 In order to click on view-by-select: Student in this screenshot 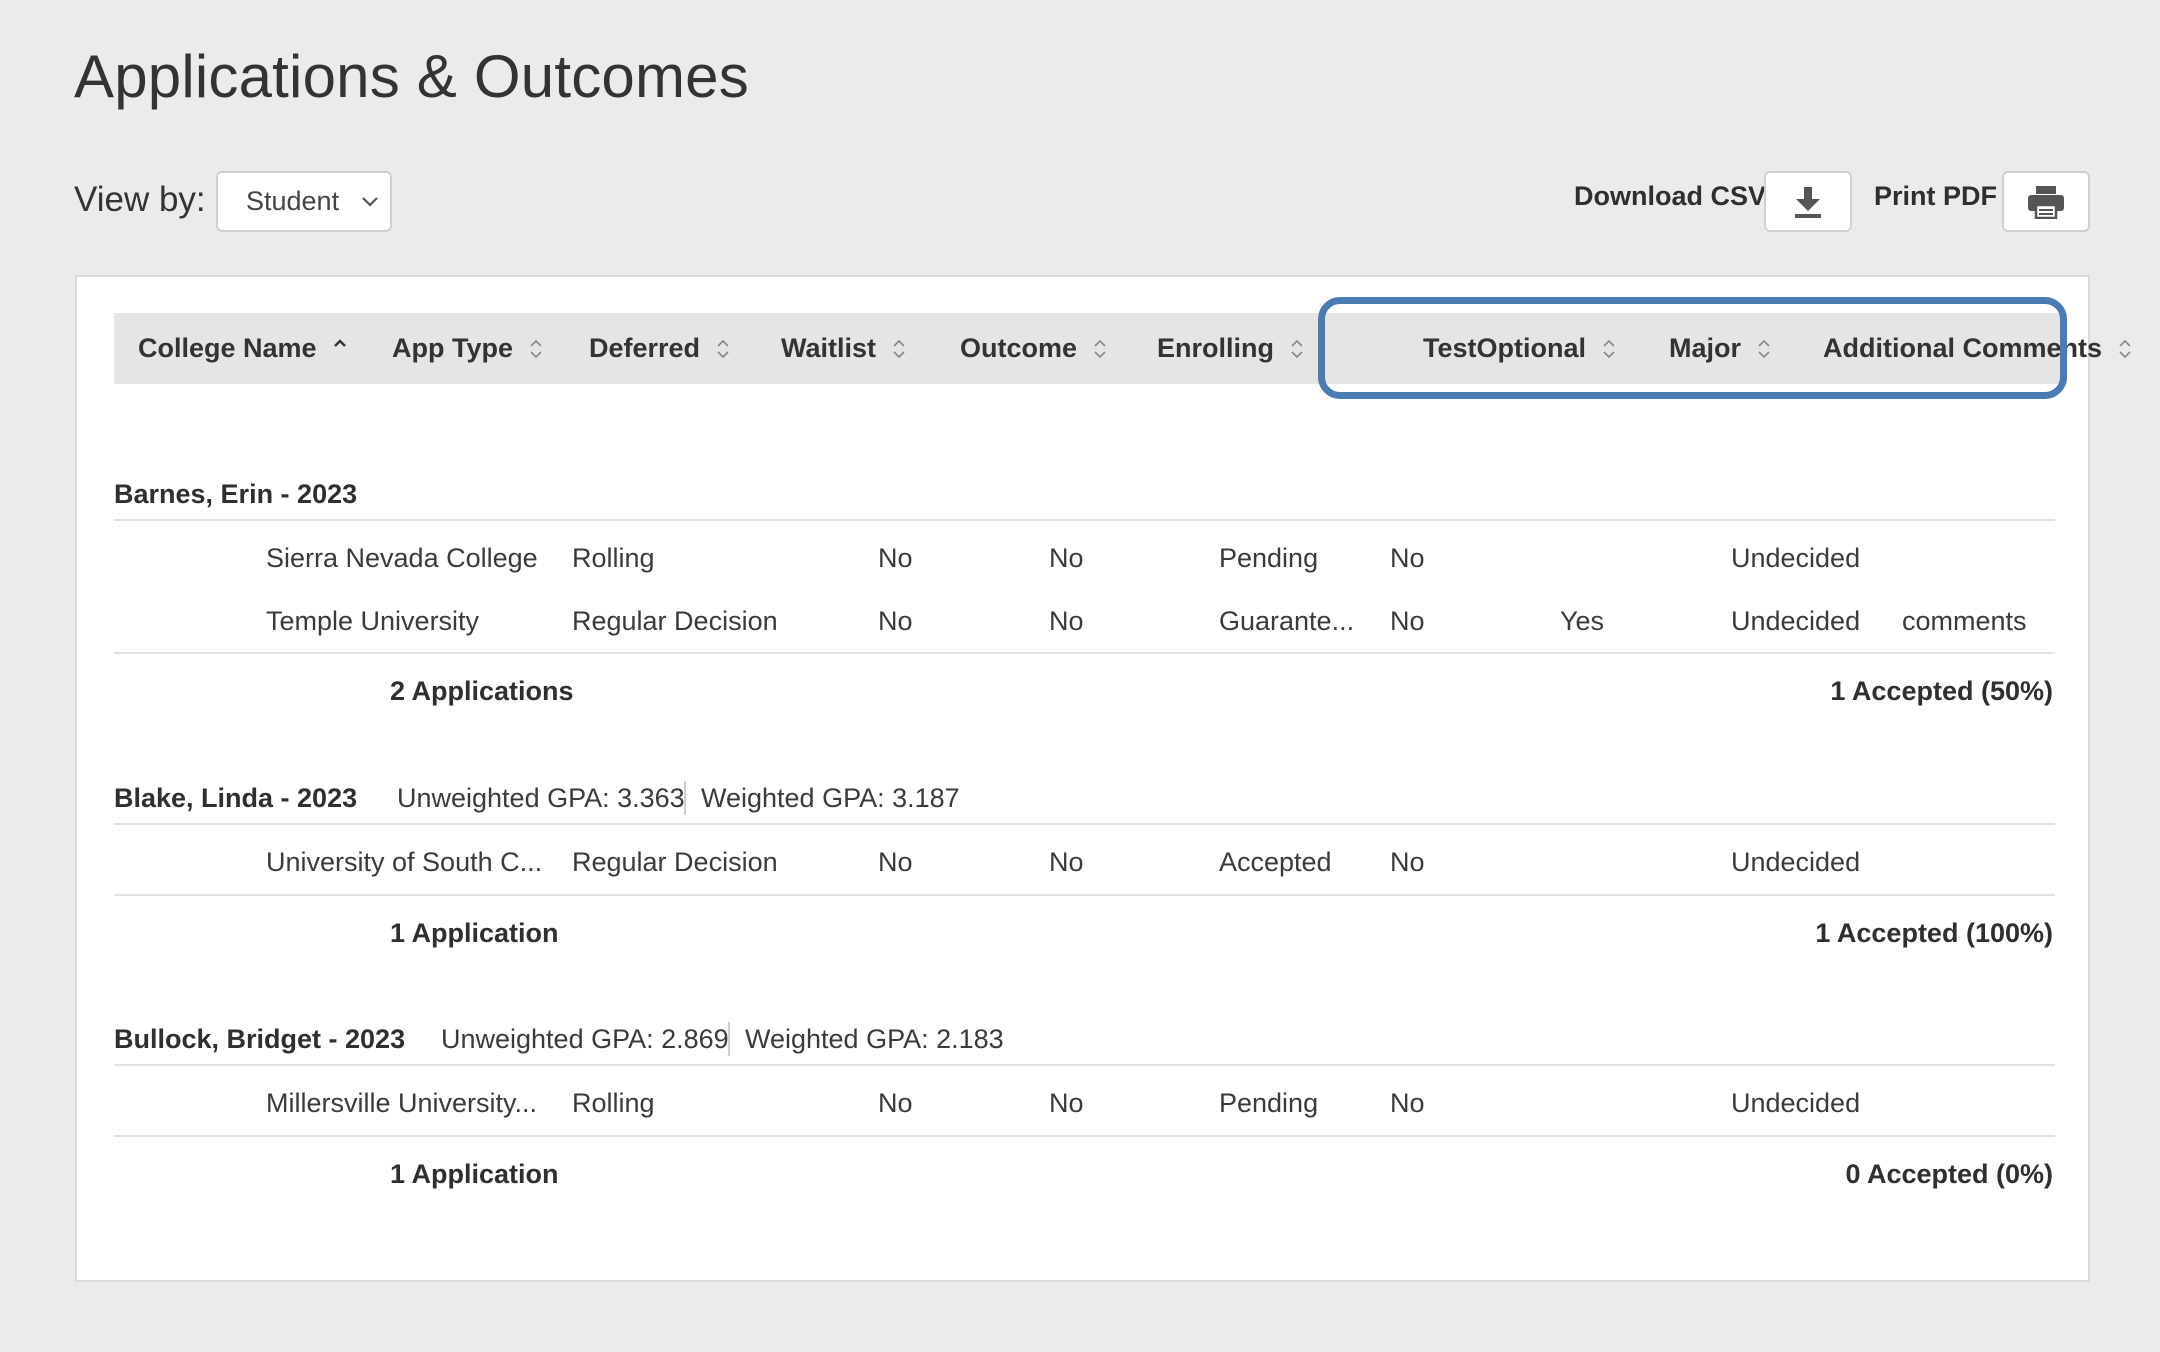, I will do `click(304, 201)`.